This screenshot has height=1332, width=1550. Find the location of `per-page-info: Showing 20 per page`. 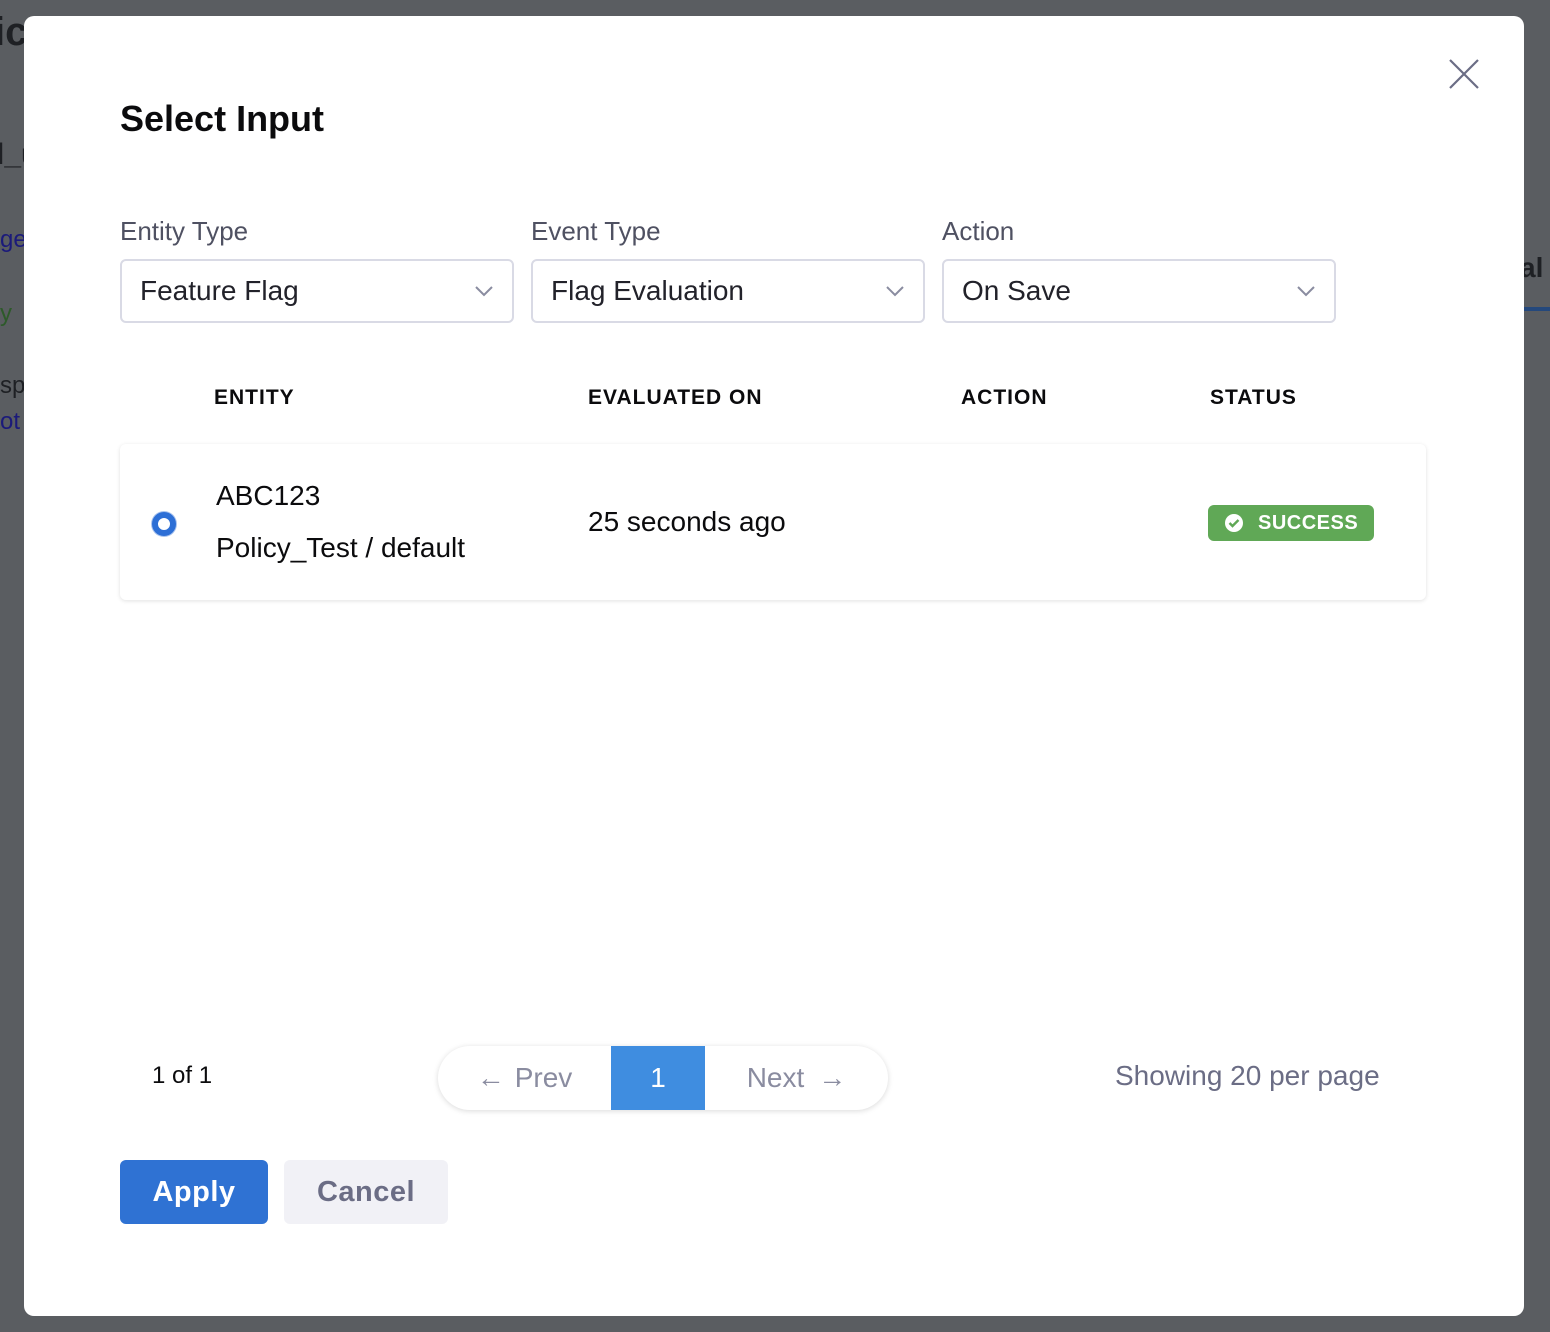

per-page-info: Showing 20 per page is located at coordinates (1247, 1075).